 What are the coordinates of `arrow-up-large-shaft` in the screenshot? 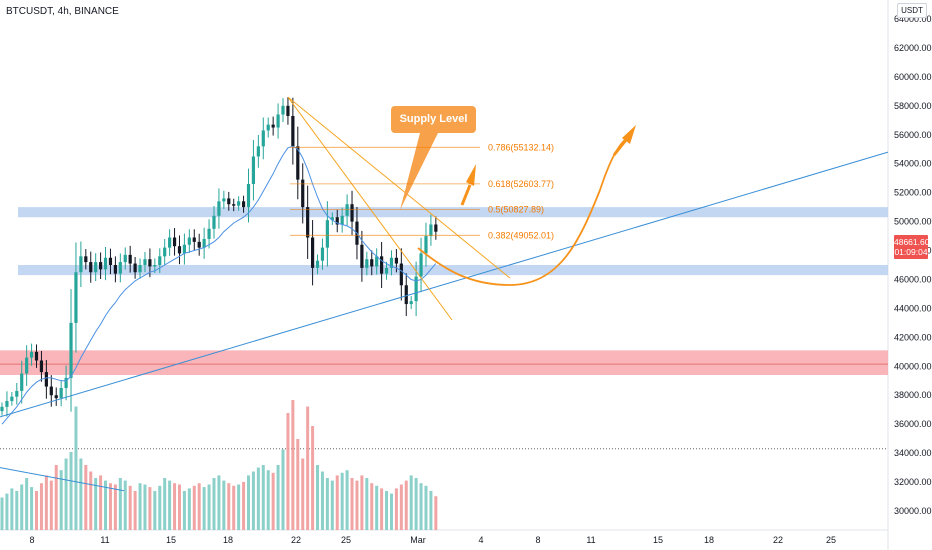 It's located at (620, 147).